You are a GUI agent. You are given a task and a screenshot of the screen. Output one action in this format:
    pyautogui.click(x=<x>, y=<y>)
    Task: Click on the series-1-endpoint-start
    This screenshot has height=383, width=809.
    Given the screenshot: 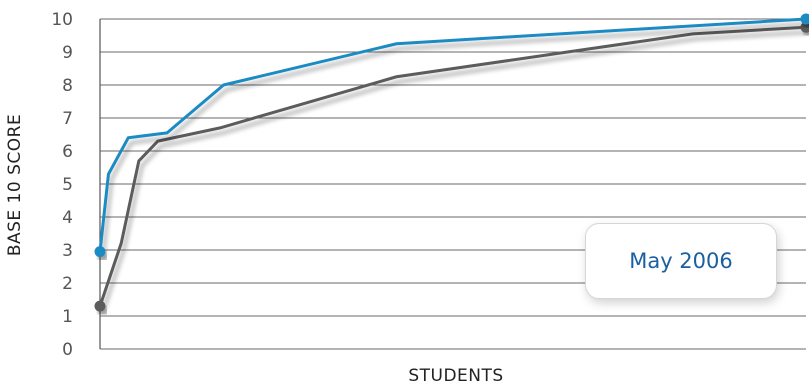 What is the action you would take?
    pyautogui.click(x=100, y=306)
    